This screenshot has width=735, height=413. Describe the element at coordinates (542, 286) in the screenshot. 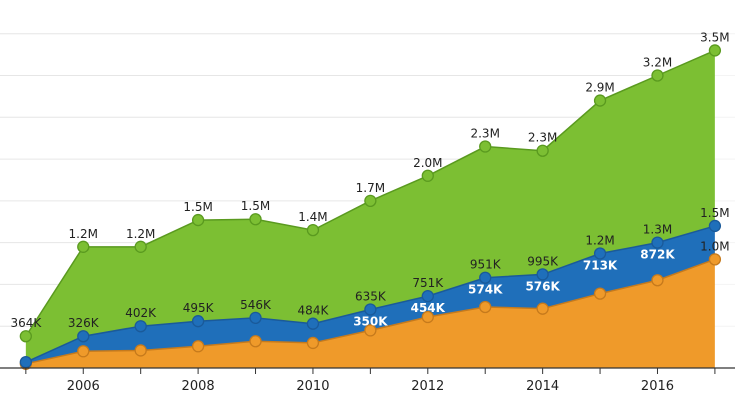

I see `inner-data-label: 576K` at that location.